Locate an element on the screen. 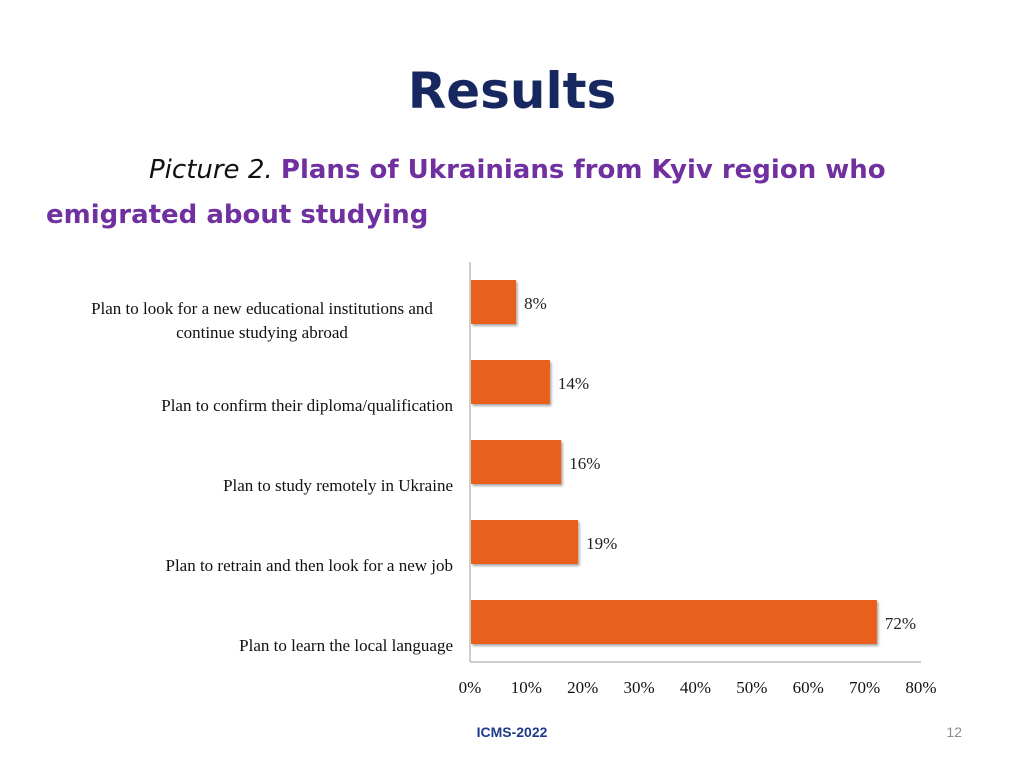  category-label-5: Plan to learn the local language is located at coordinates (346, 645).